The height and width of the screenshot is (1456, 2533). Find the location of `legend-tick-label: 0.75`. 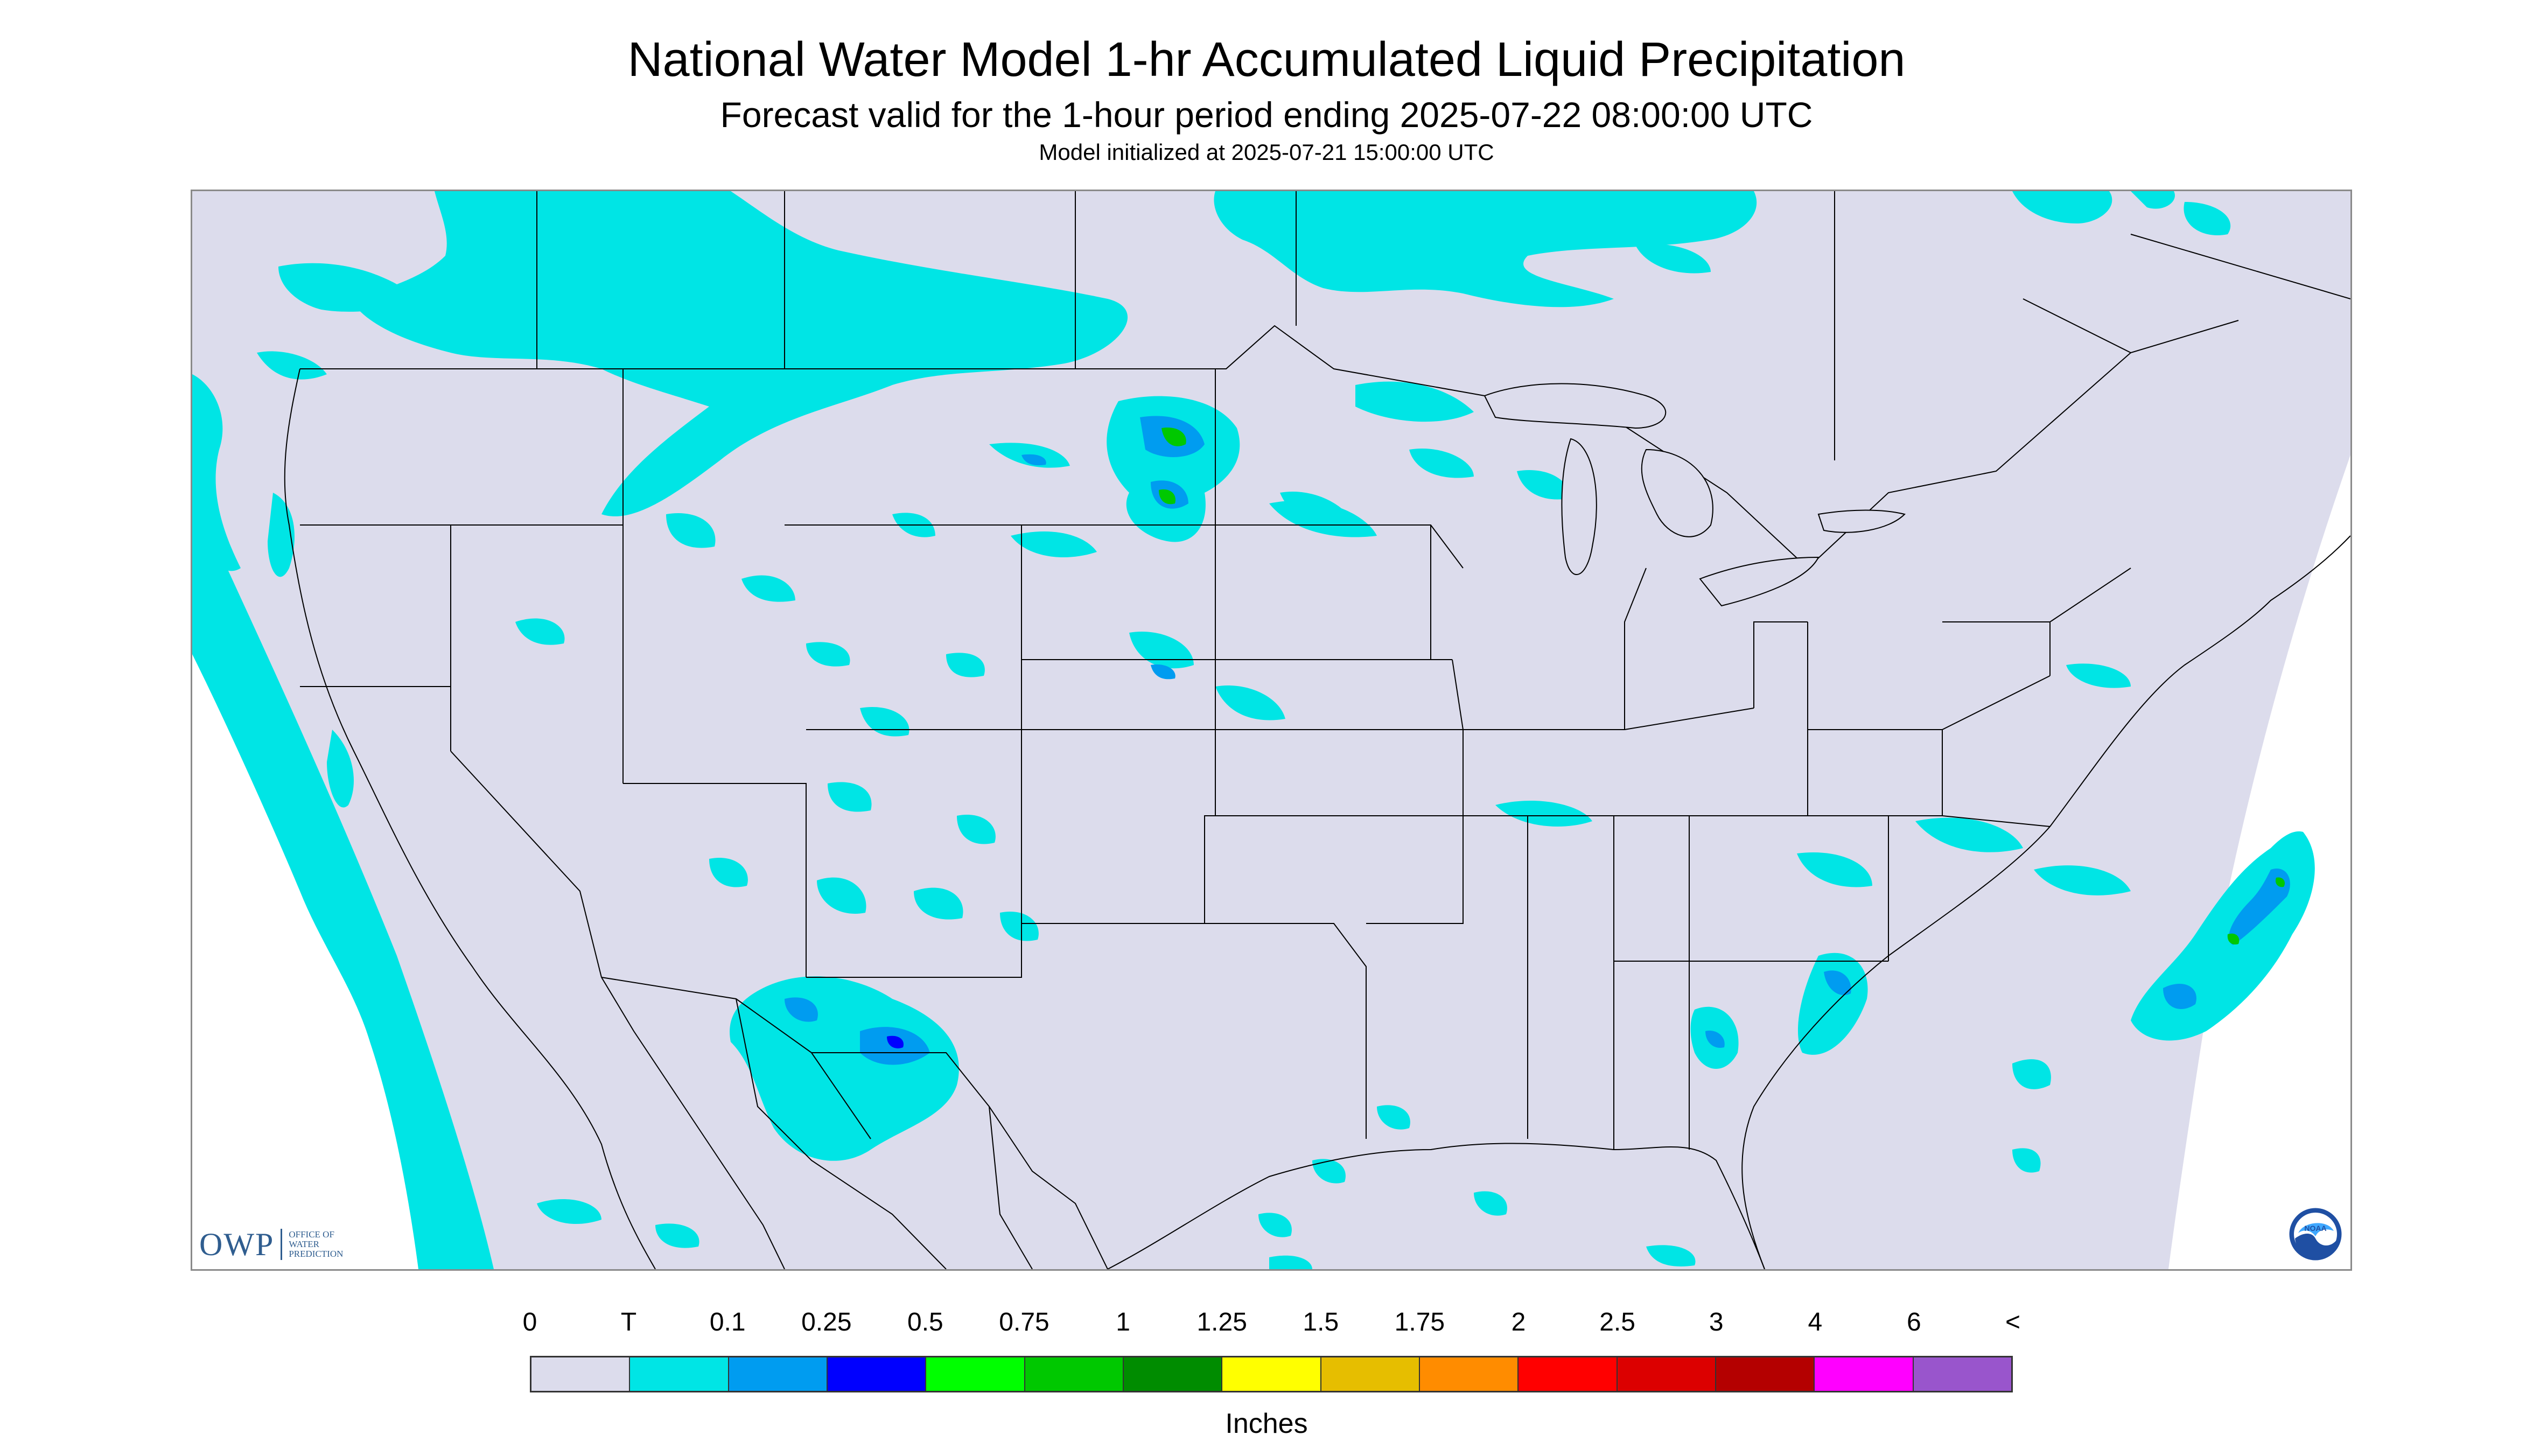

legend-tick-label: 0.75 is located at coordinates (1024, 1322).